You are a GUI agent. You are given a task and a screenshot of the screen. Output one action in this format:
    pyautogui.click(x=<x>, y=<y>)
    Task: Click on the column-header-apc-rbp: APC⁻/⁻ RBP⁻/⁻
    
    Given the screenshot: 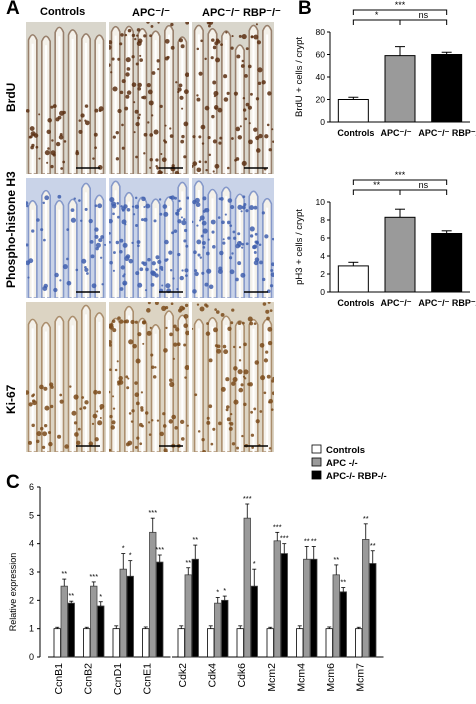 What is the action you would take?
    pyautogui.click(x=241, y=13)
    